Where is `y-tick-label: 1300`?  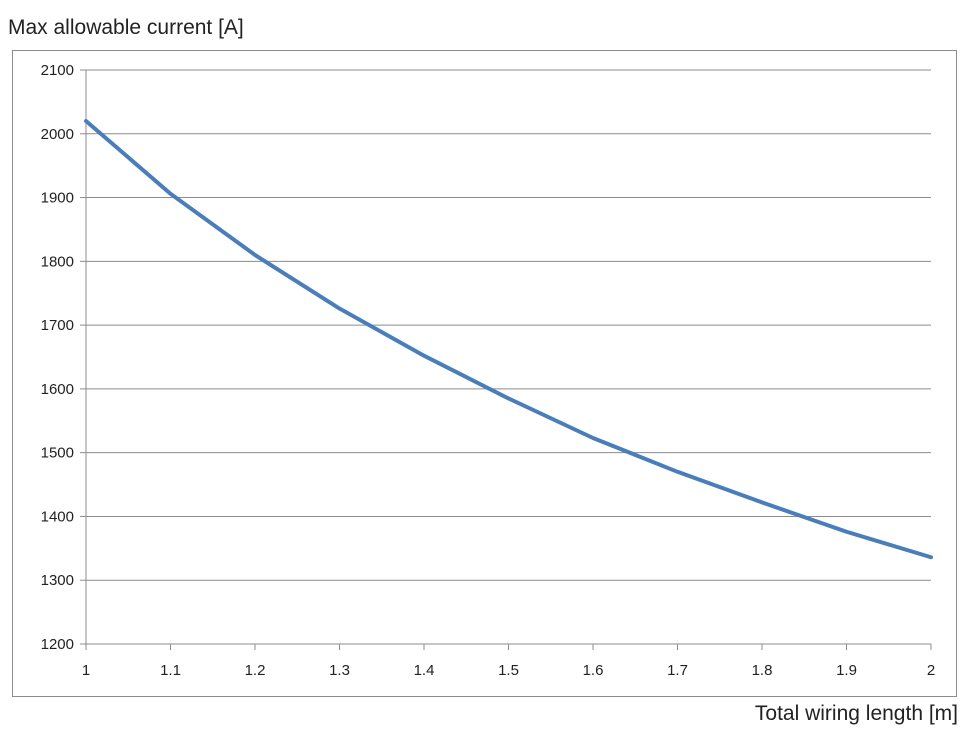 y-tick-label: 1300 is located at coordinates (57, 580).